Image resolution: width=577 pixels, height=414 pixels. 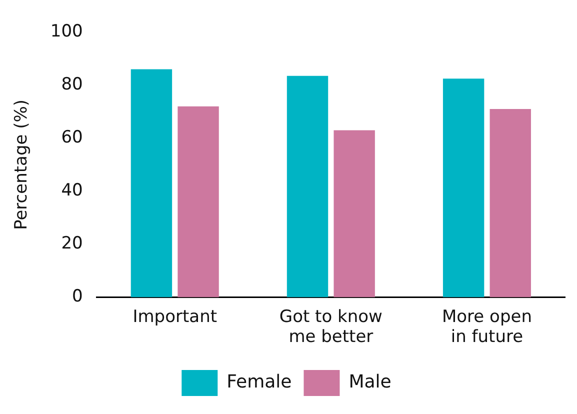 What do you see at coordinates (77, 296) in the screenshot?
I see `y-tick-label: 0` at bounding box center [77, 296].